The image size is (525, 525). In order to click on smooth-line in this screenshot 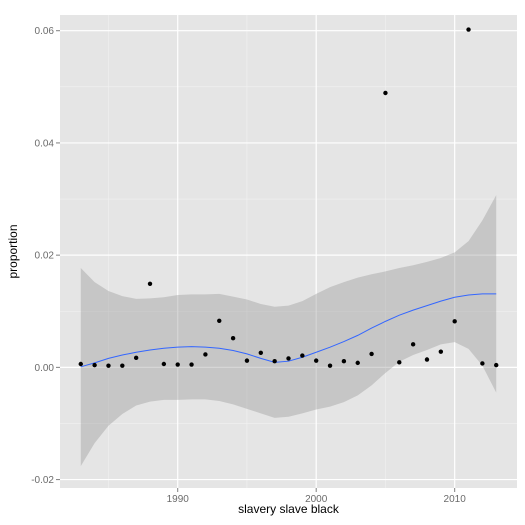, I will do `click(288, 330)`.